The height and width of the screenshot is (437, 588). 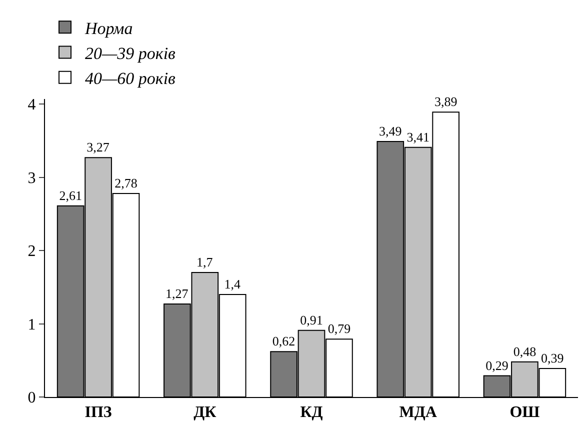 I want to click on y-tick-label: 2, so click(x=32, y=251).